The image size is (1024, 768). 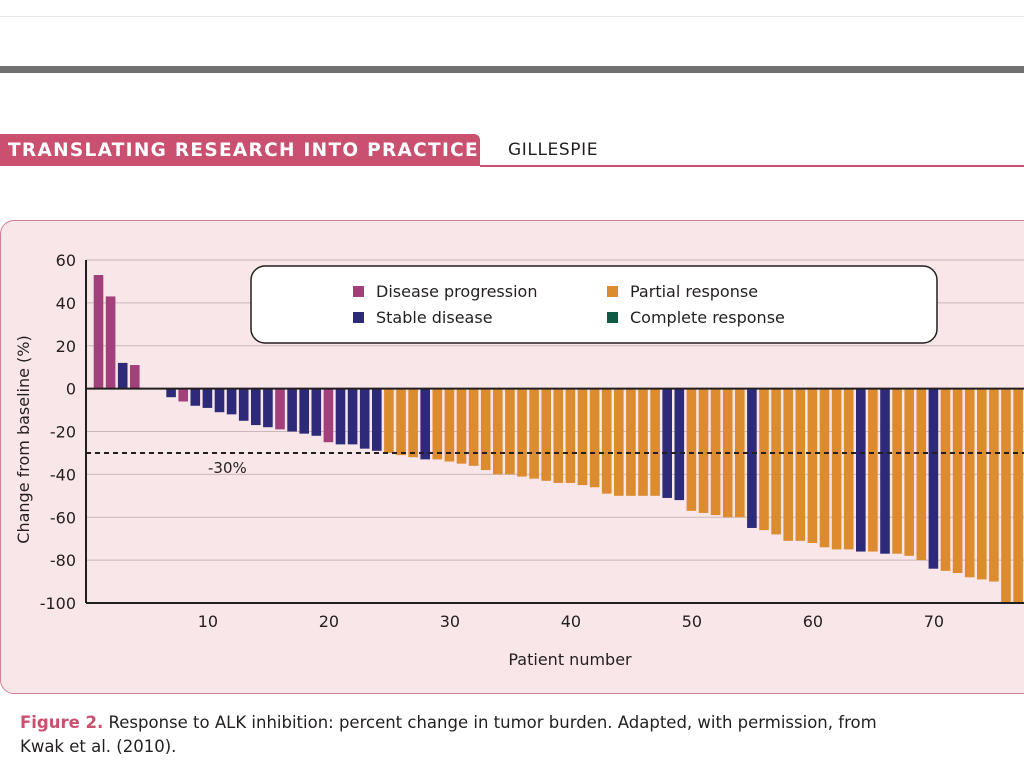 What do you see at coordinates (63, 474) in the screenshot?
I see `y-tick-label: -40` at bounding box center [63, 474].